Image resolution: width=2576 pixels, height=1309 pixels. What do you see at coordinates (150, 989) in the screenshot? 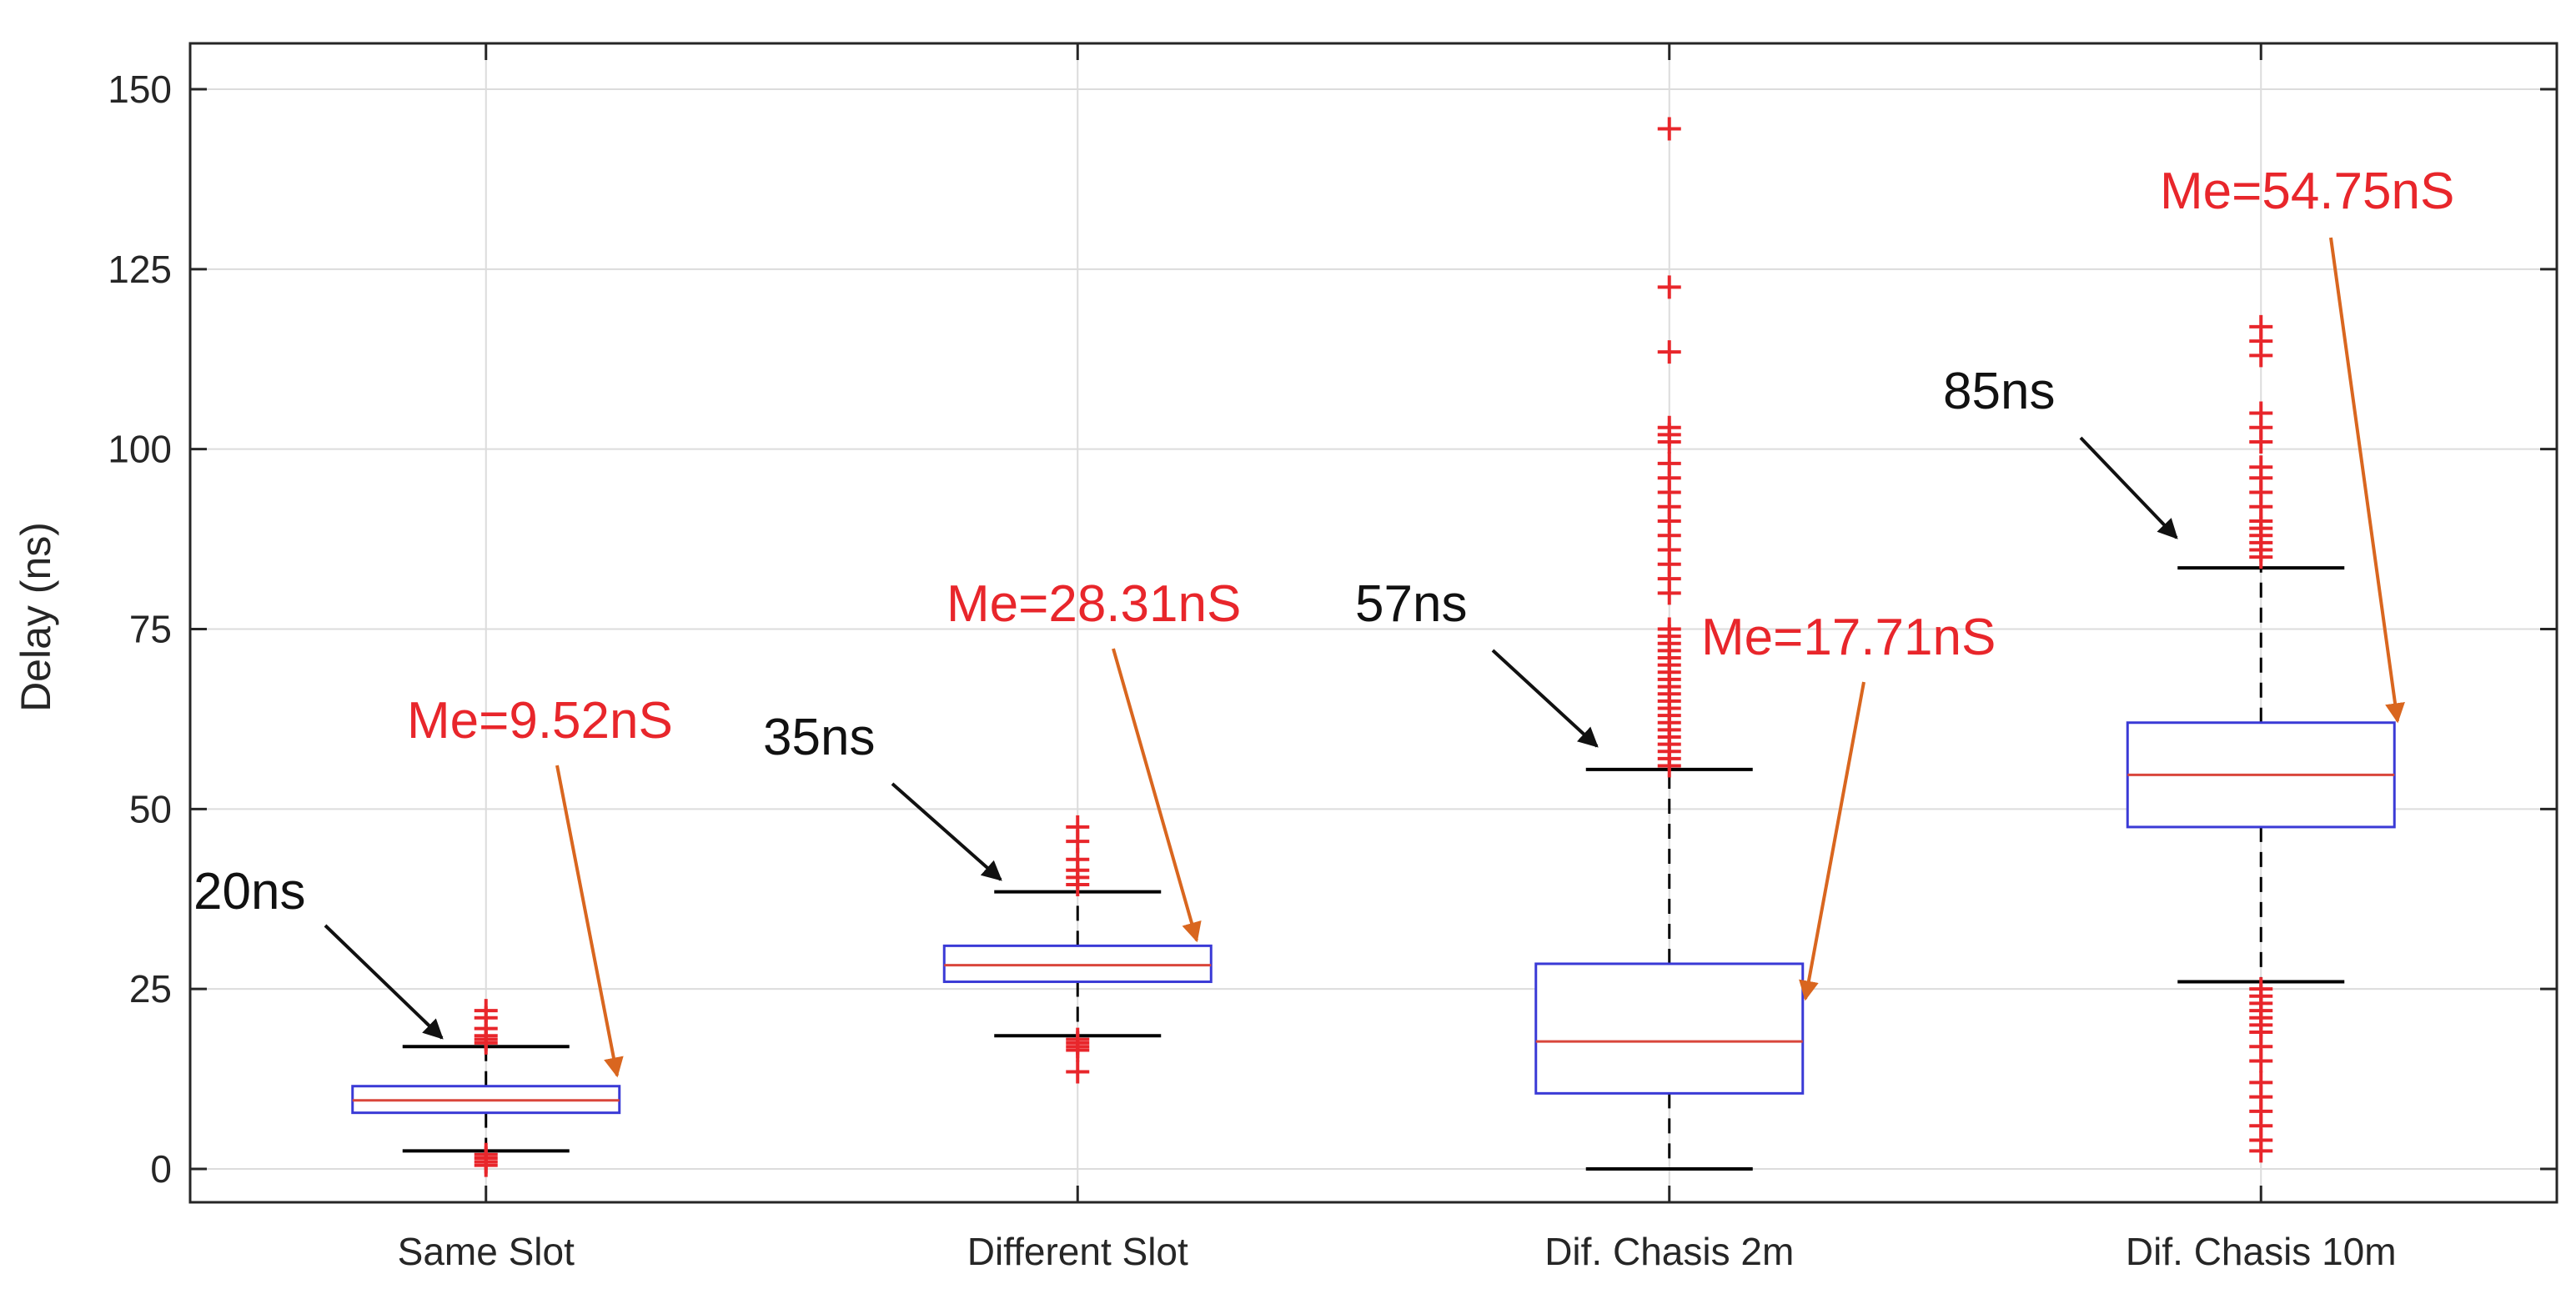
I see `y-tick-label: 25` at bounding box center [150, 989].